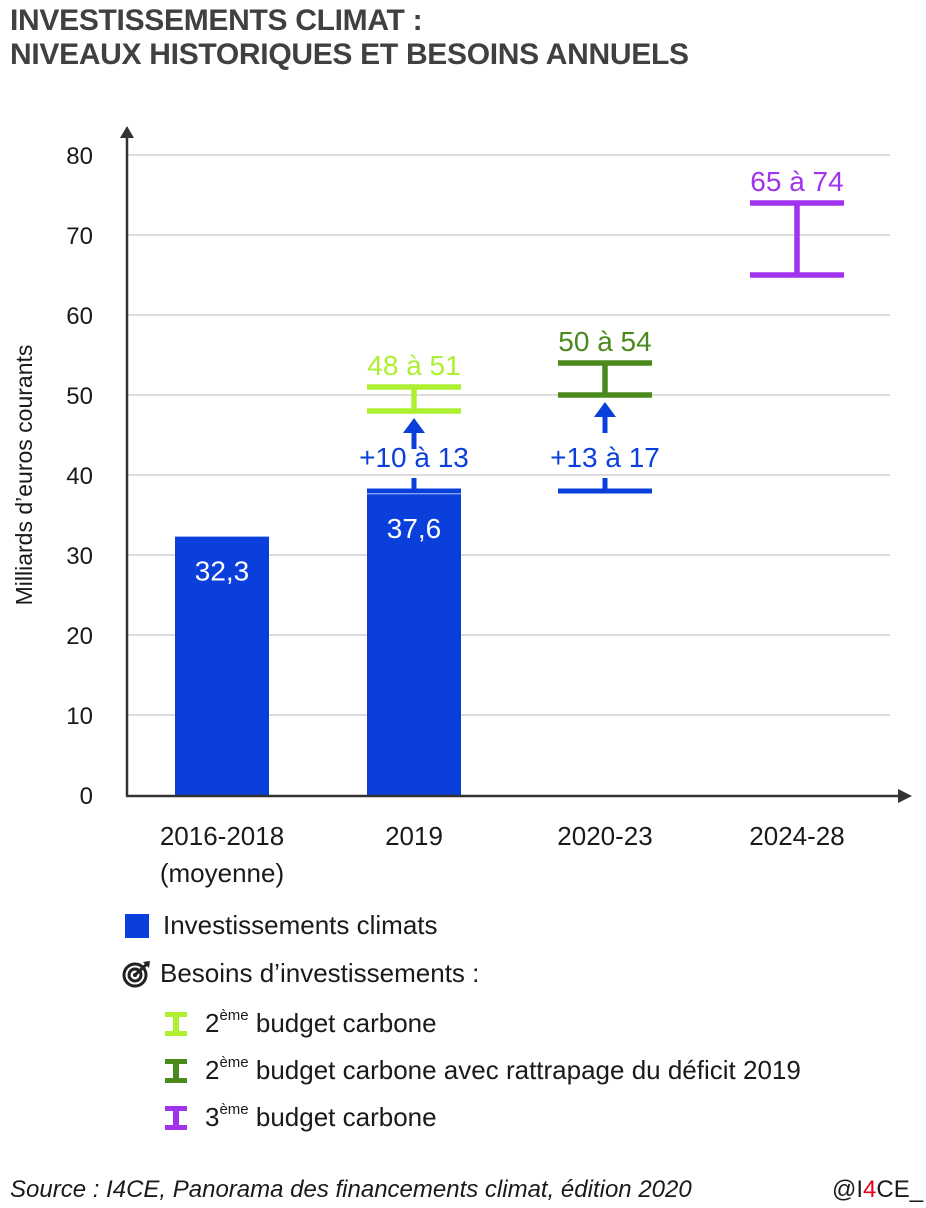  Describe the element at coordinates (79, 316) in the screenshot. I see `y-tick-label: 60` at that location.